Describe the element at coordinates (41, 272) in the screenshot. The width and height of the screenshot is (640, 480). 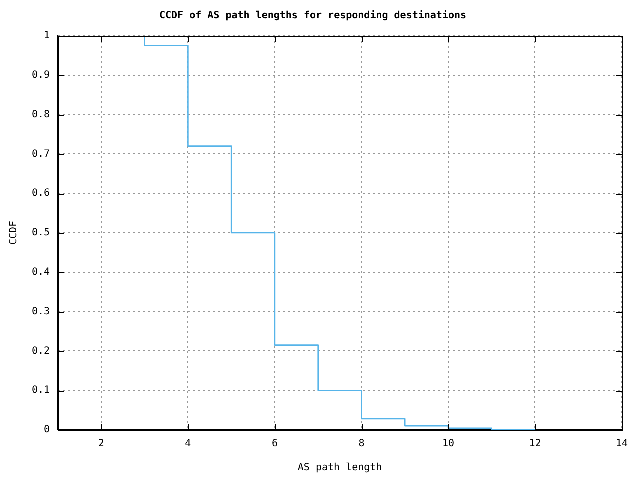
I see `y-tick-label: 0.4` at that location.